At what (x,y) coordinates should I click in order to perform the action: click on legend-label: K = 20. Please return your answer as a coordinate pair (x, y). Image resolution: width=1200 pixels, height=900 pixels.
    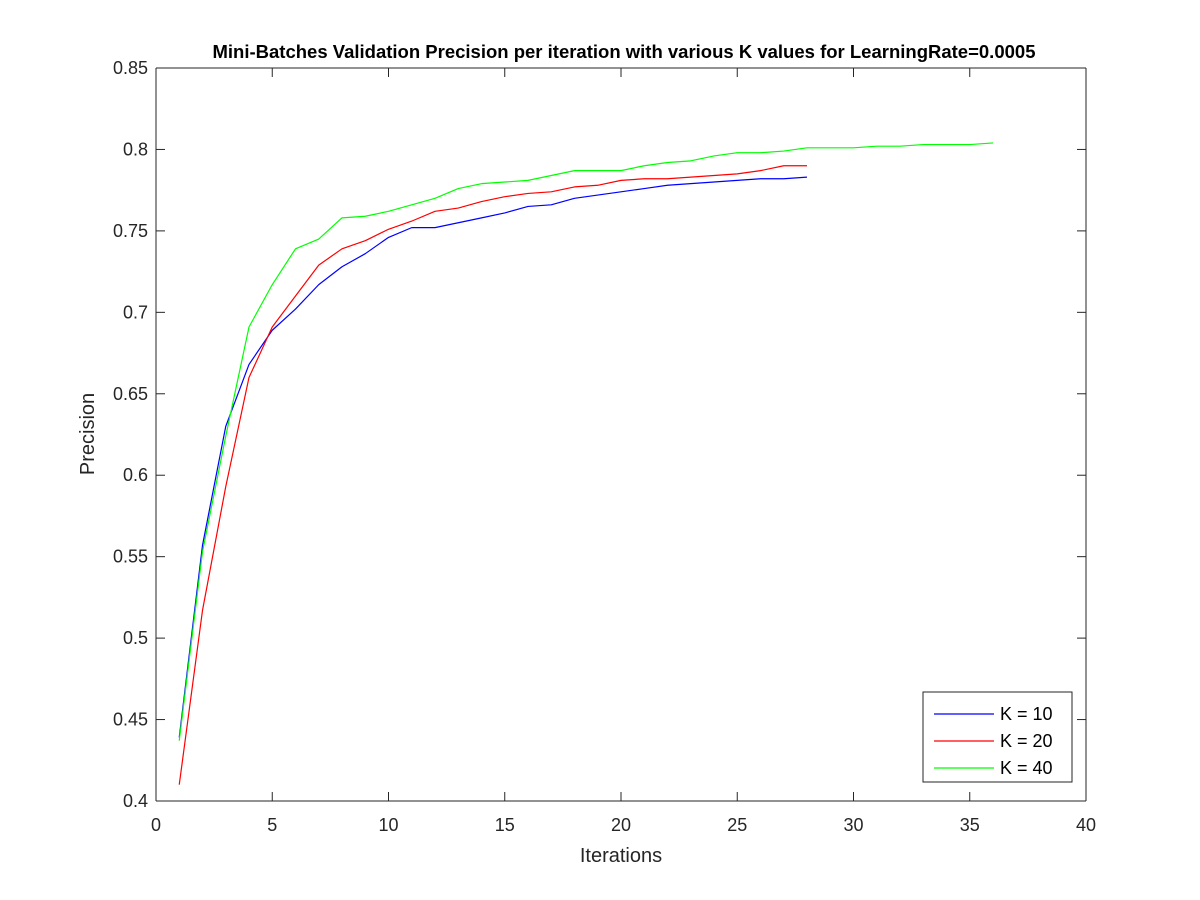
    Looking at the image, I should click on (1026, 741).